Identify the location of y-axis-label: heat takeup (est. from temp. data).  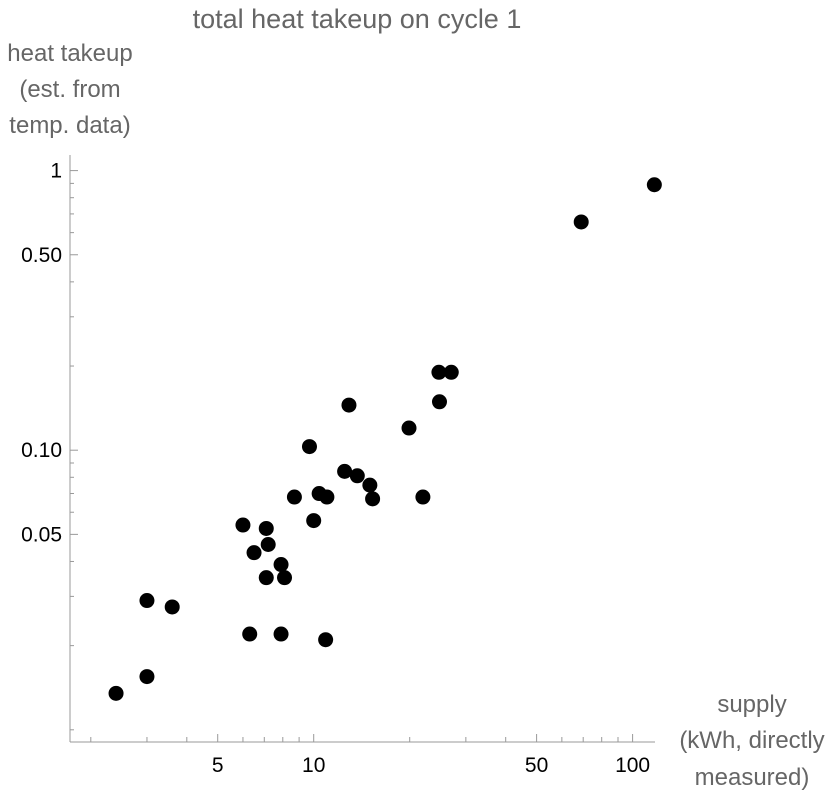
(69, 89).